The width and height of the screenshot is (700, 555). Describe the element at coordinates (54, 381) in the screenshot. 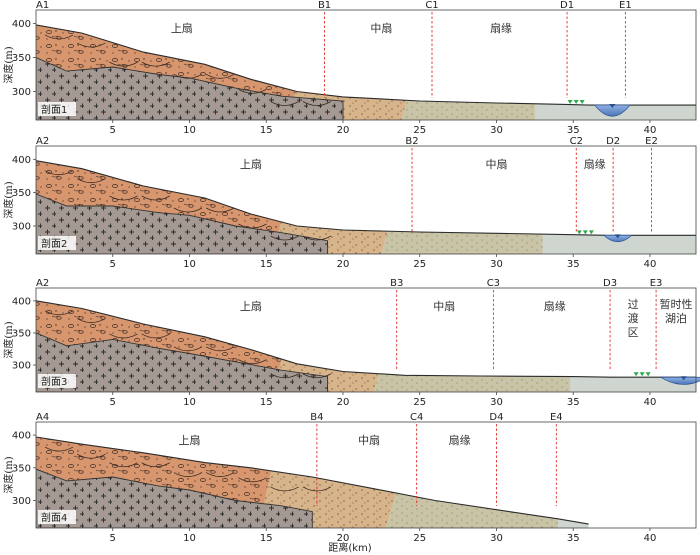

I see `profile-name: 剖面3` at that location.